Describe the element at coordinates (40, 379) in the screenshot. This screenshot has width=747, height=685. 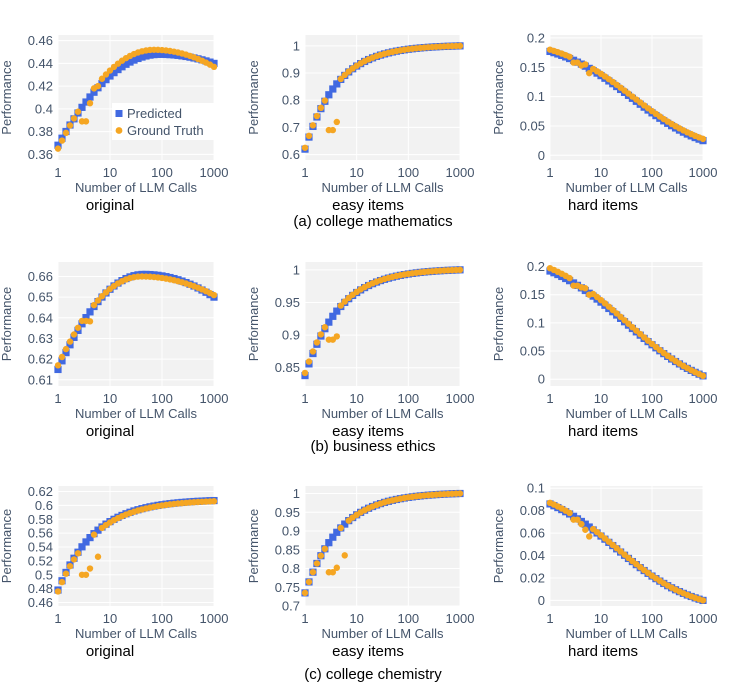
I see `y-tick-label: 0.61` at that location.